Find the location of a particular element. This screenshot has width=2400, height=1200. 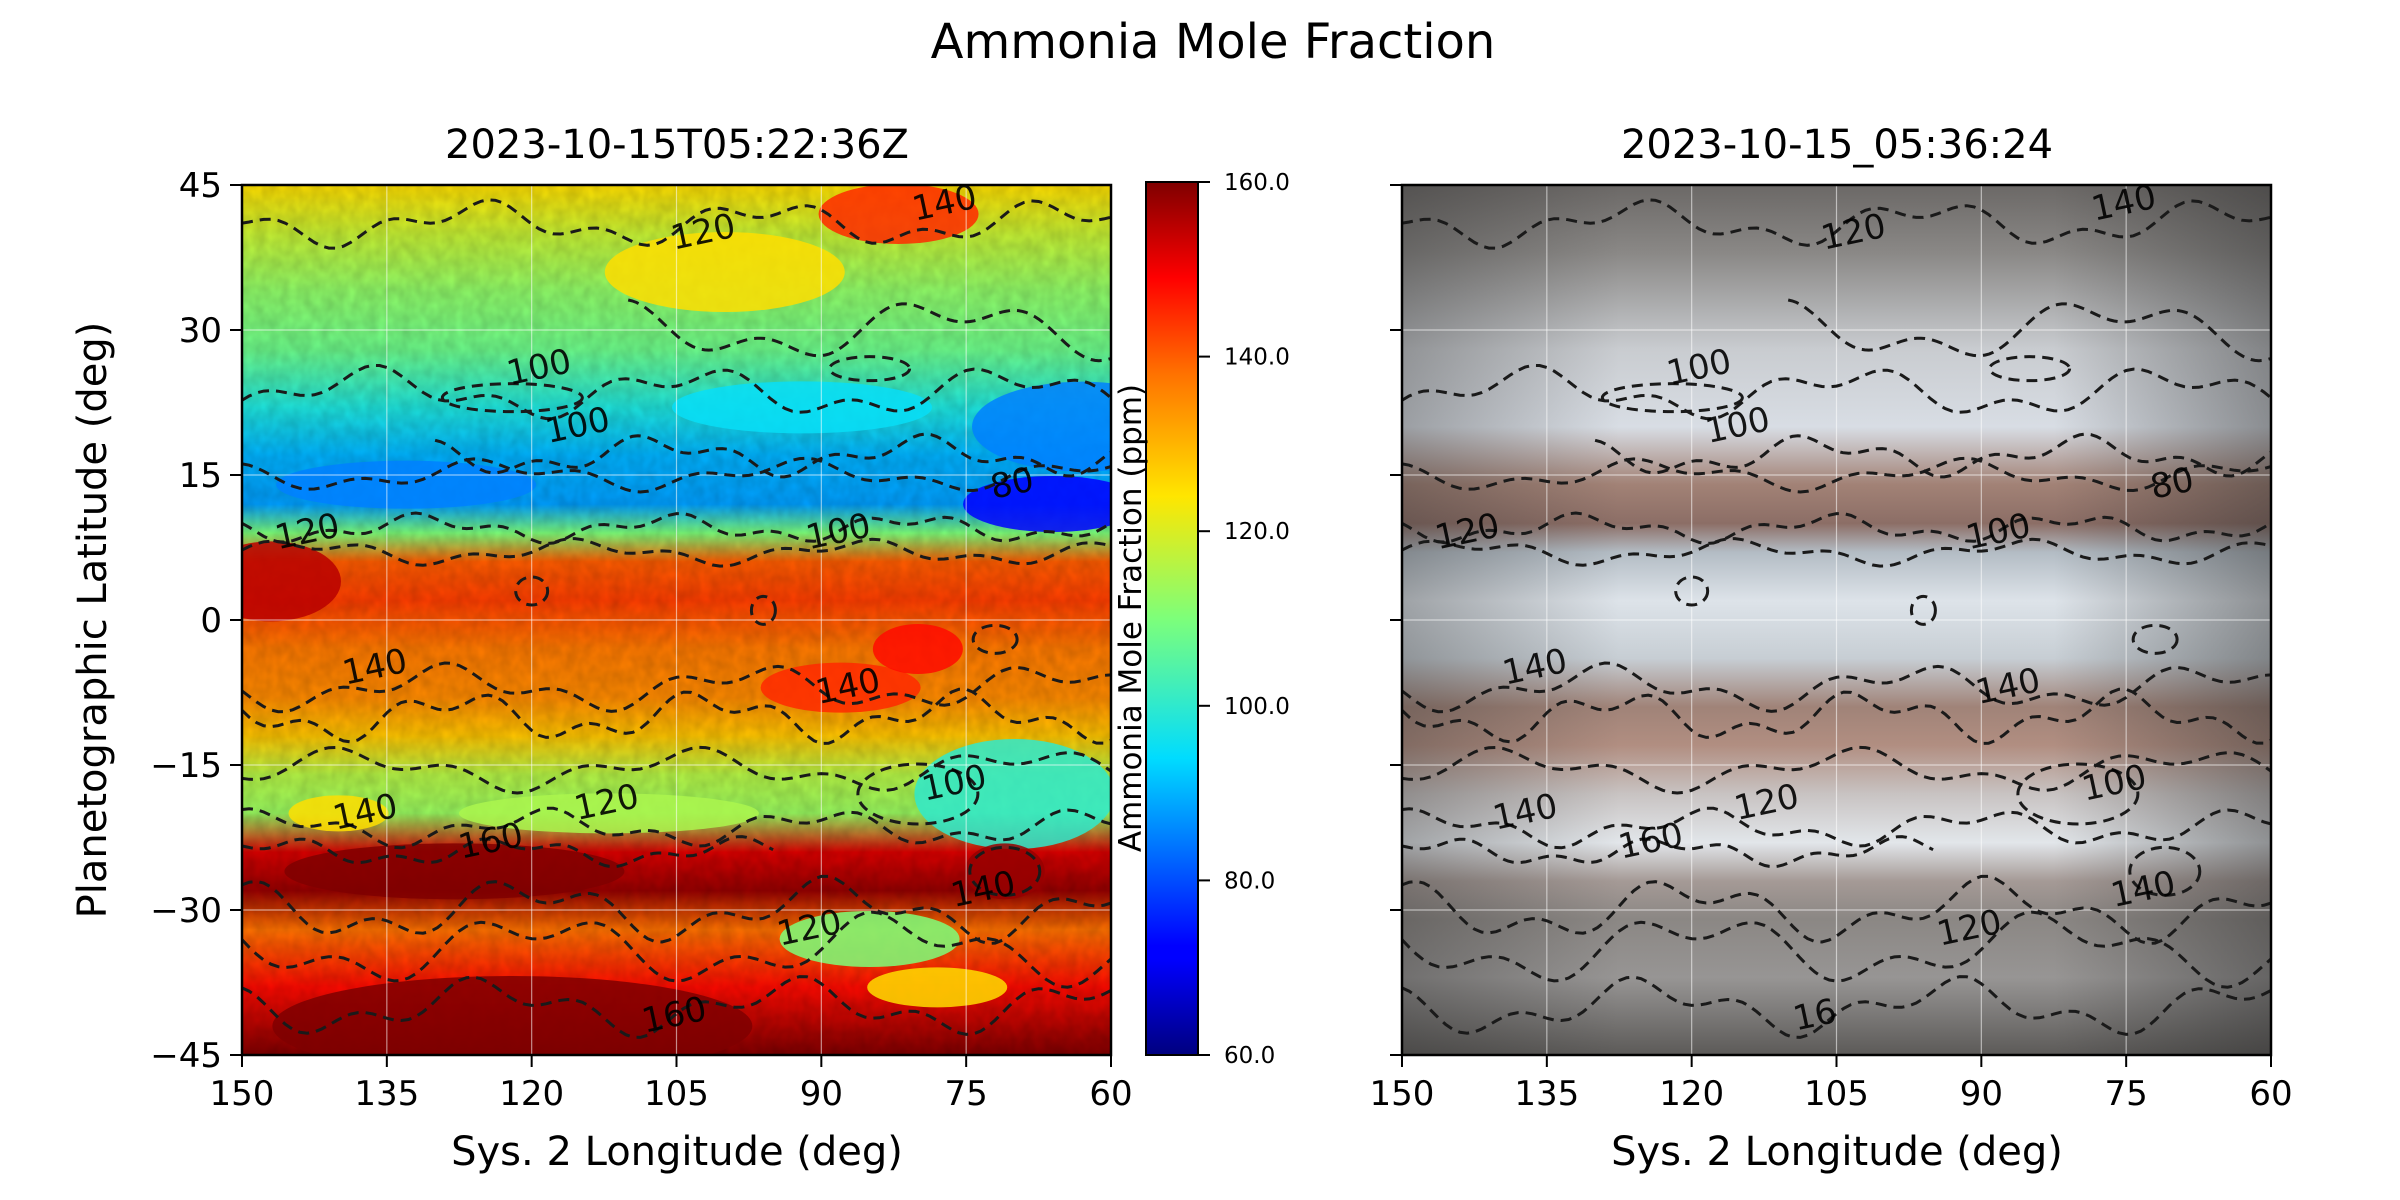

colorbar-tick-label: 120.0 is located at coordinates (1257, 532).